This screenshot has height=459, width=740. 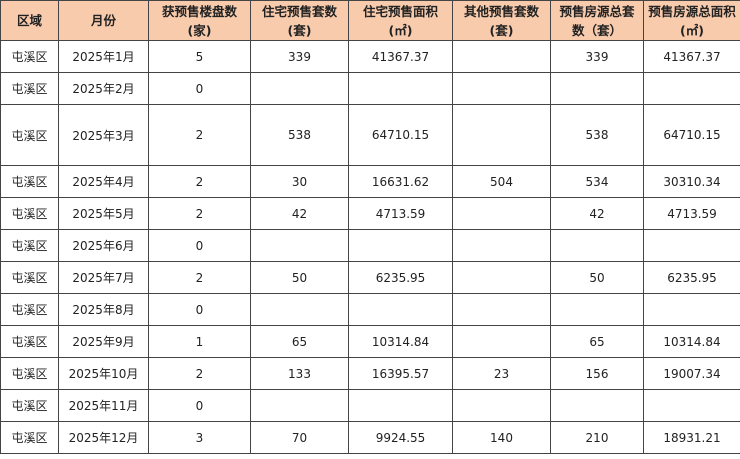 I want to click on column-header: 月份, so click(x=103, y=20).